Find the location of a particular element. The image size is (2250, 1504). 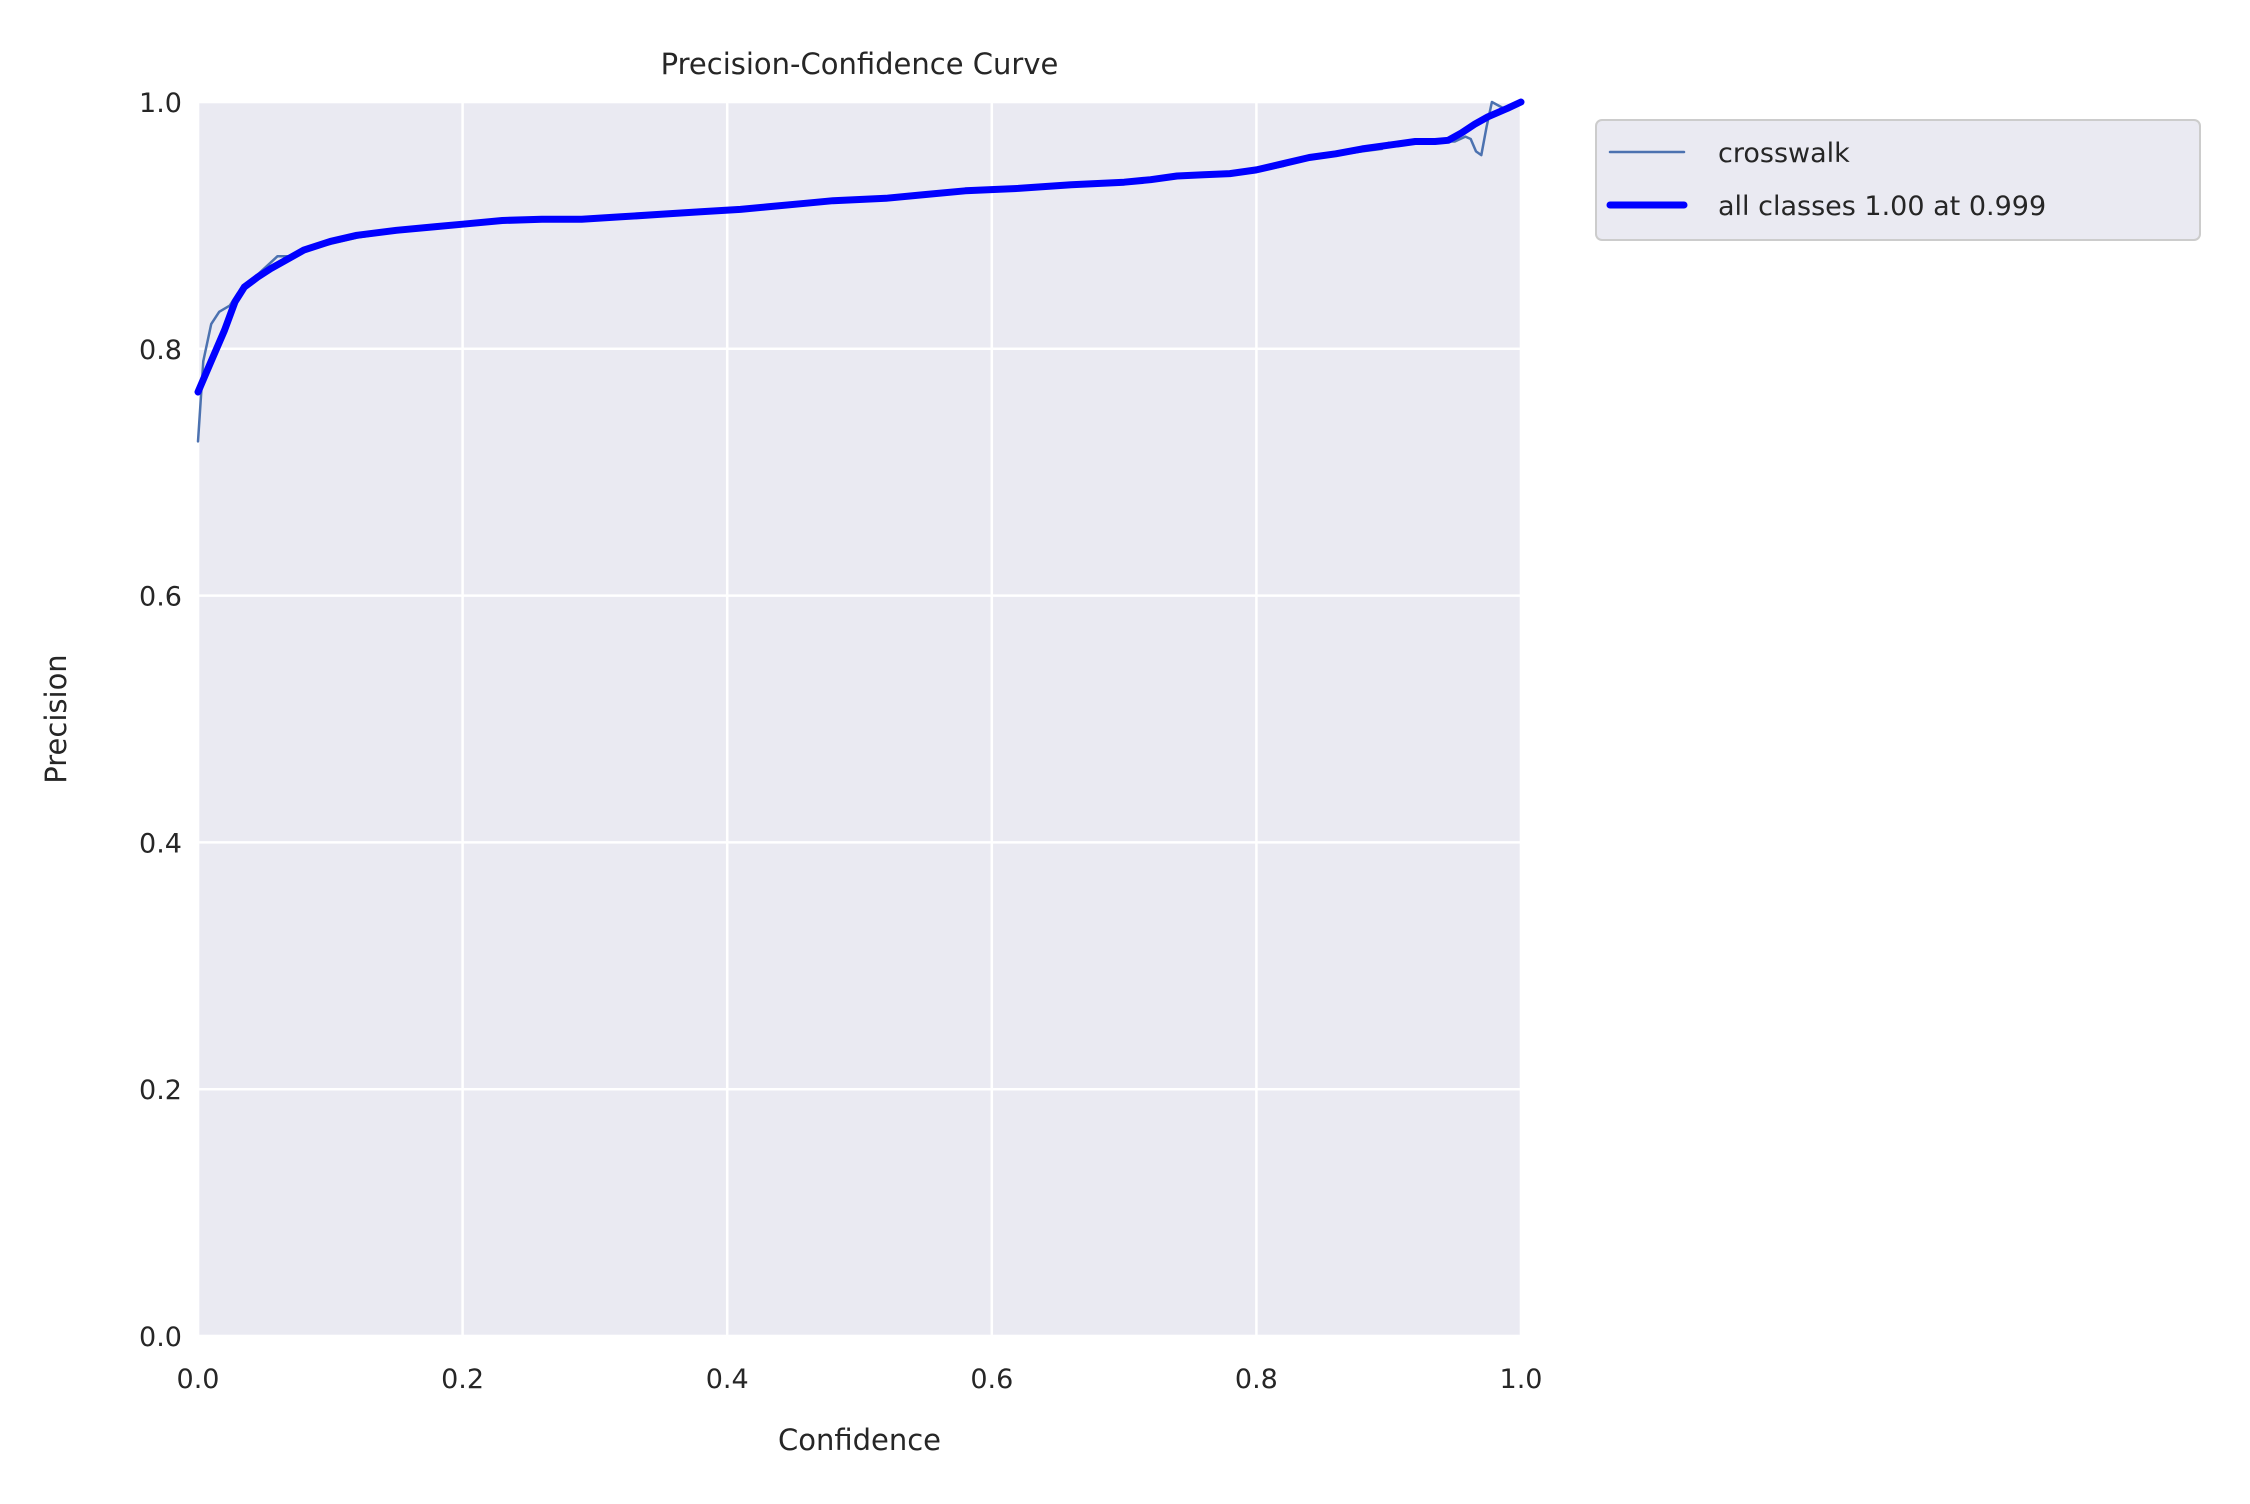

y-tick-label-0: 0.0 is located at coordinates (160, 1337).